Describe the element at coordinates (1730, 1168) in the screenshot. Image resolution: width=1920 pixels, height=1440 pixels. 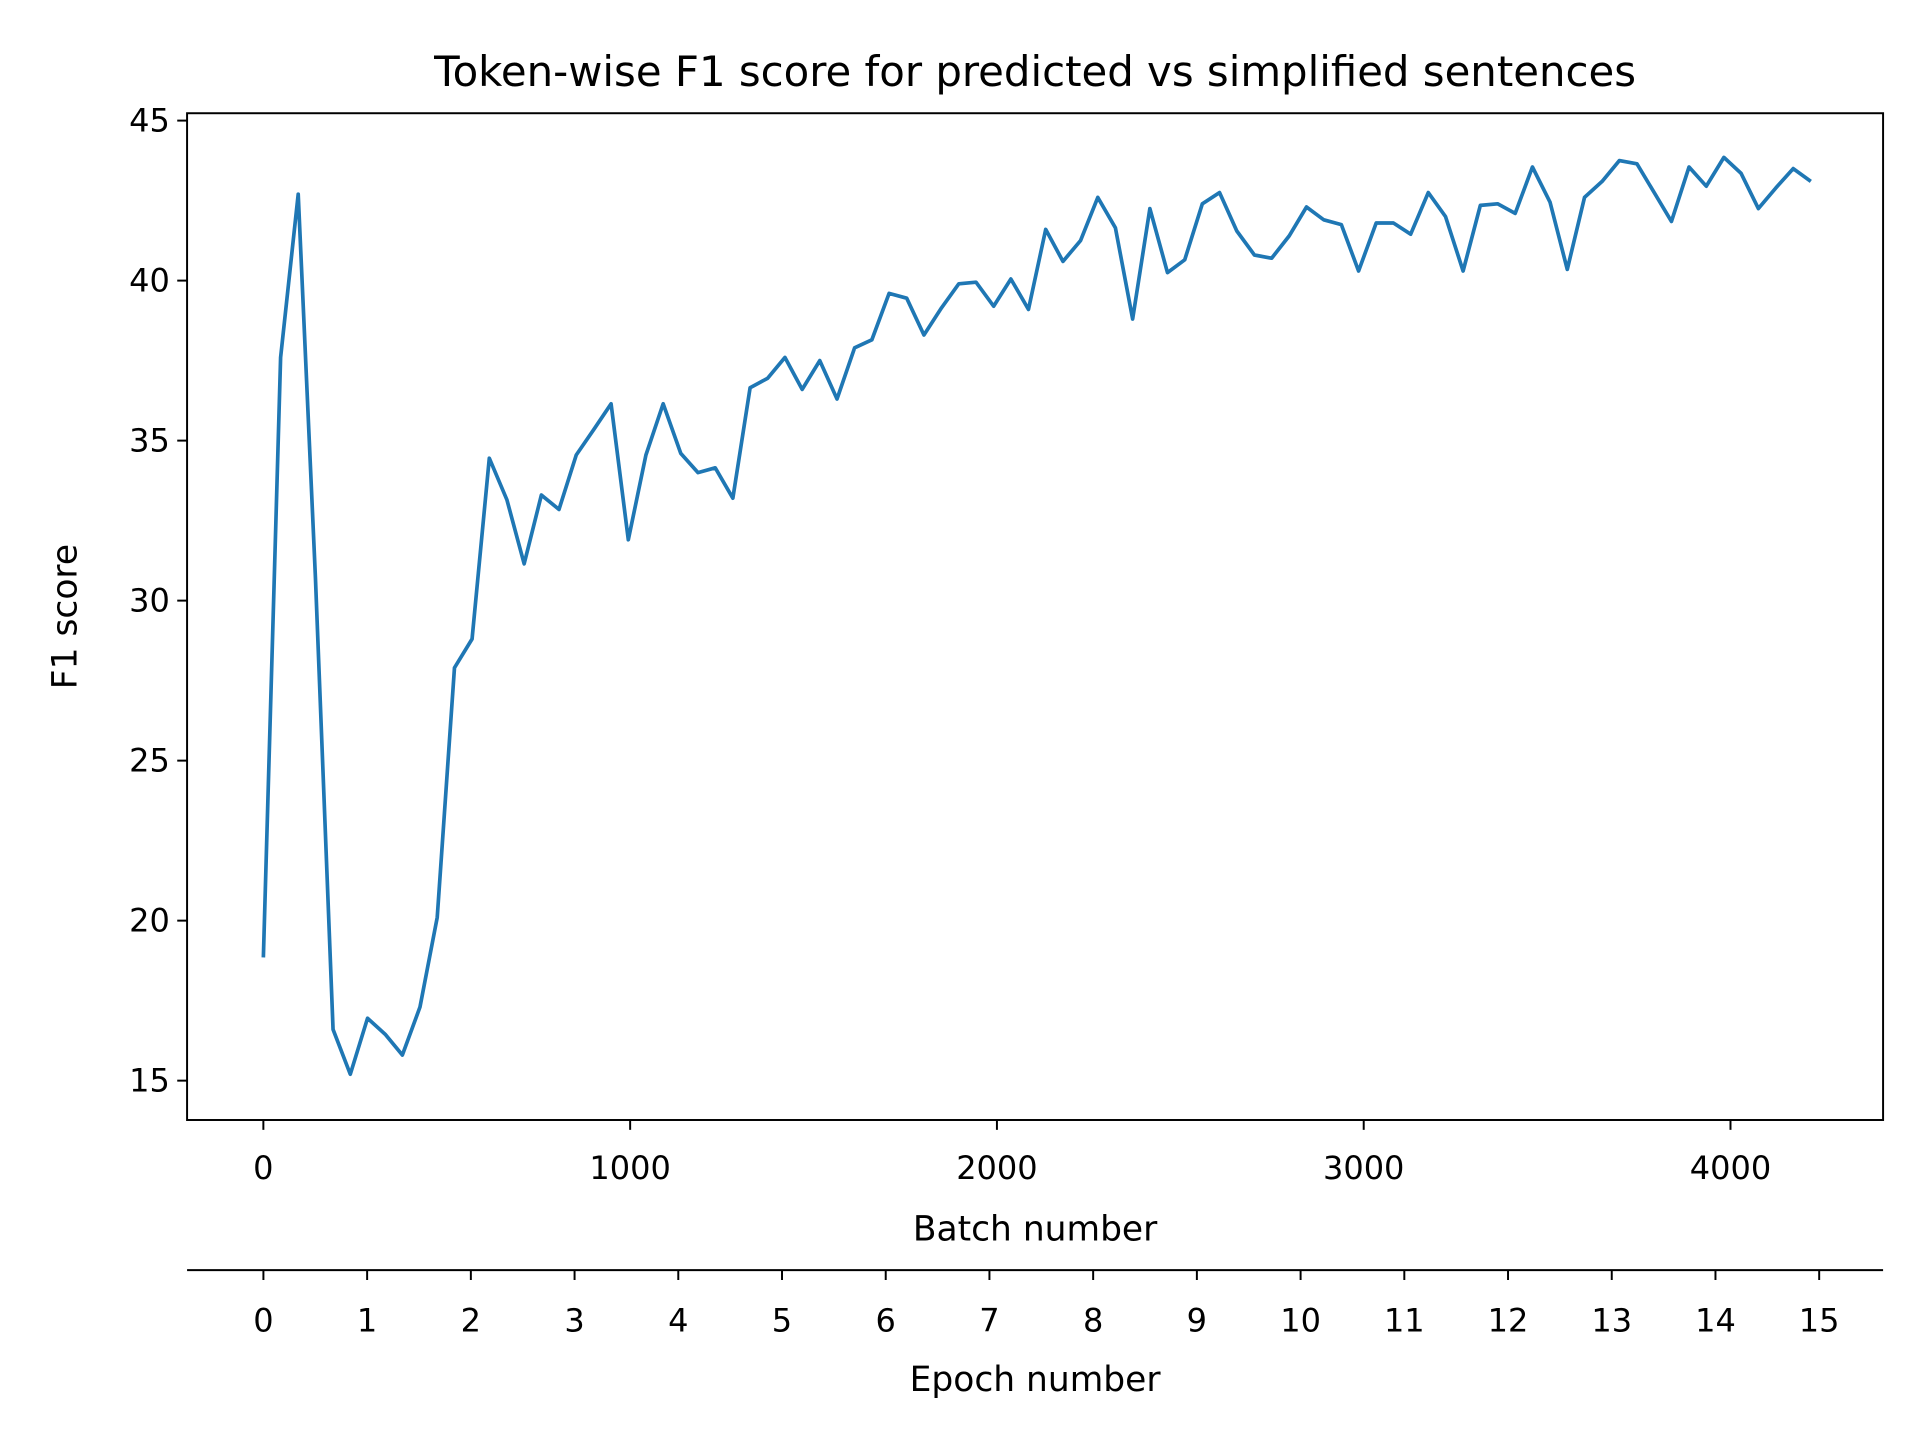
I see `x-tick-label: 4000` at that location.